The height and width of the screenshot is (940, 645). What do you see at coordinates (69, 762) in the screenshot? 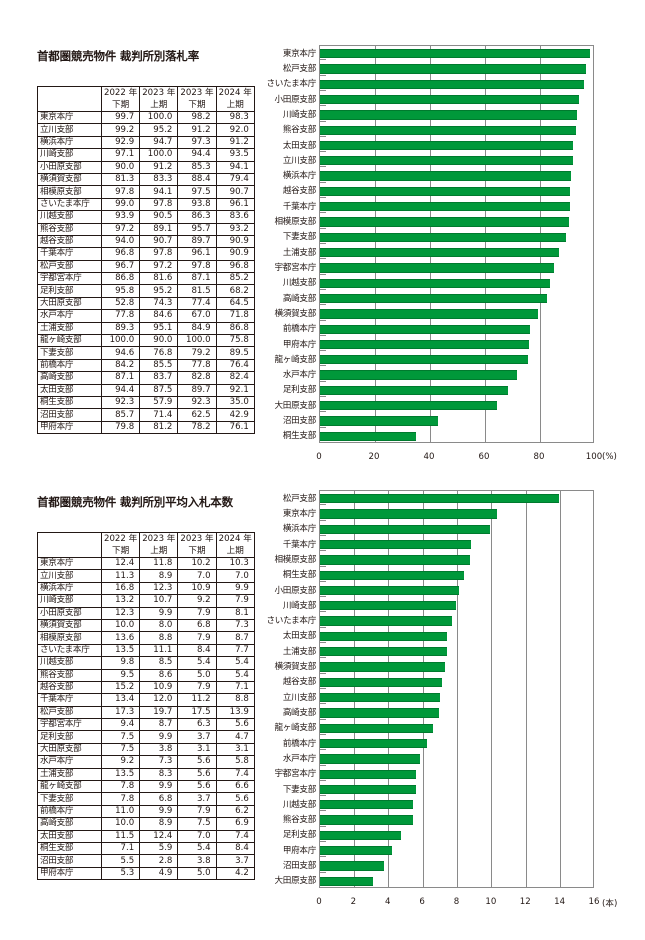
I see `court-name: 水戸本庁` at bounding box center [69, 762].